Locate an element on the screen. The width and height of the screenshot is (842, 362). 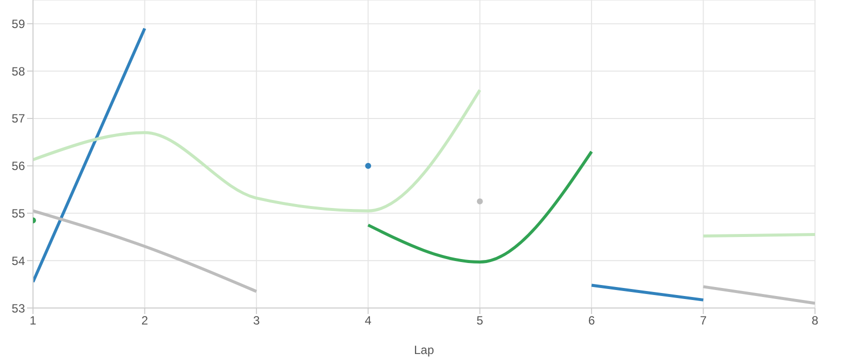
y-tick-label: 57 is located at coordinates (19, 119).